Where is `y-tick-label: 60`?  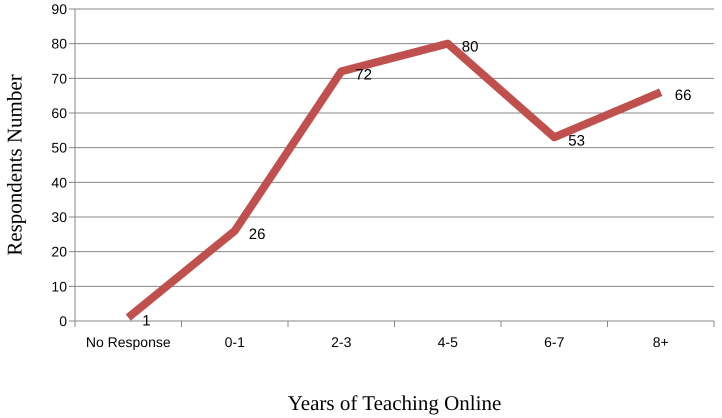
y-tick-label: 60 is located at coordinates (59, 112).